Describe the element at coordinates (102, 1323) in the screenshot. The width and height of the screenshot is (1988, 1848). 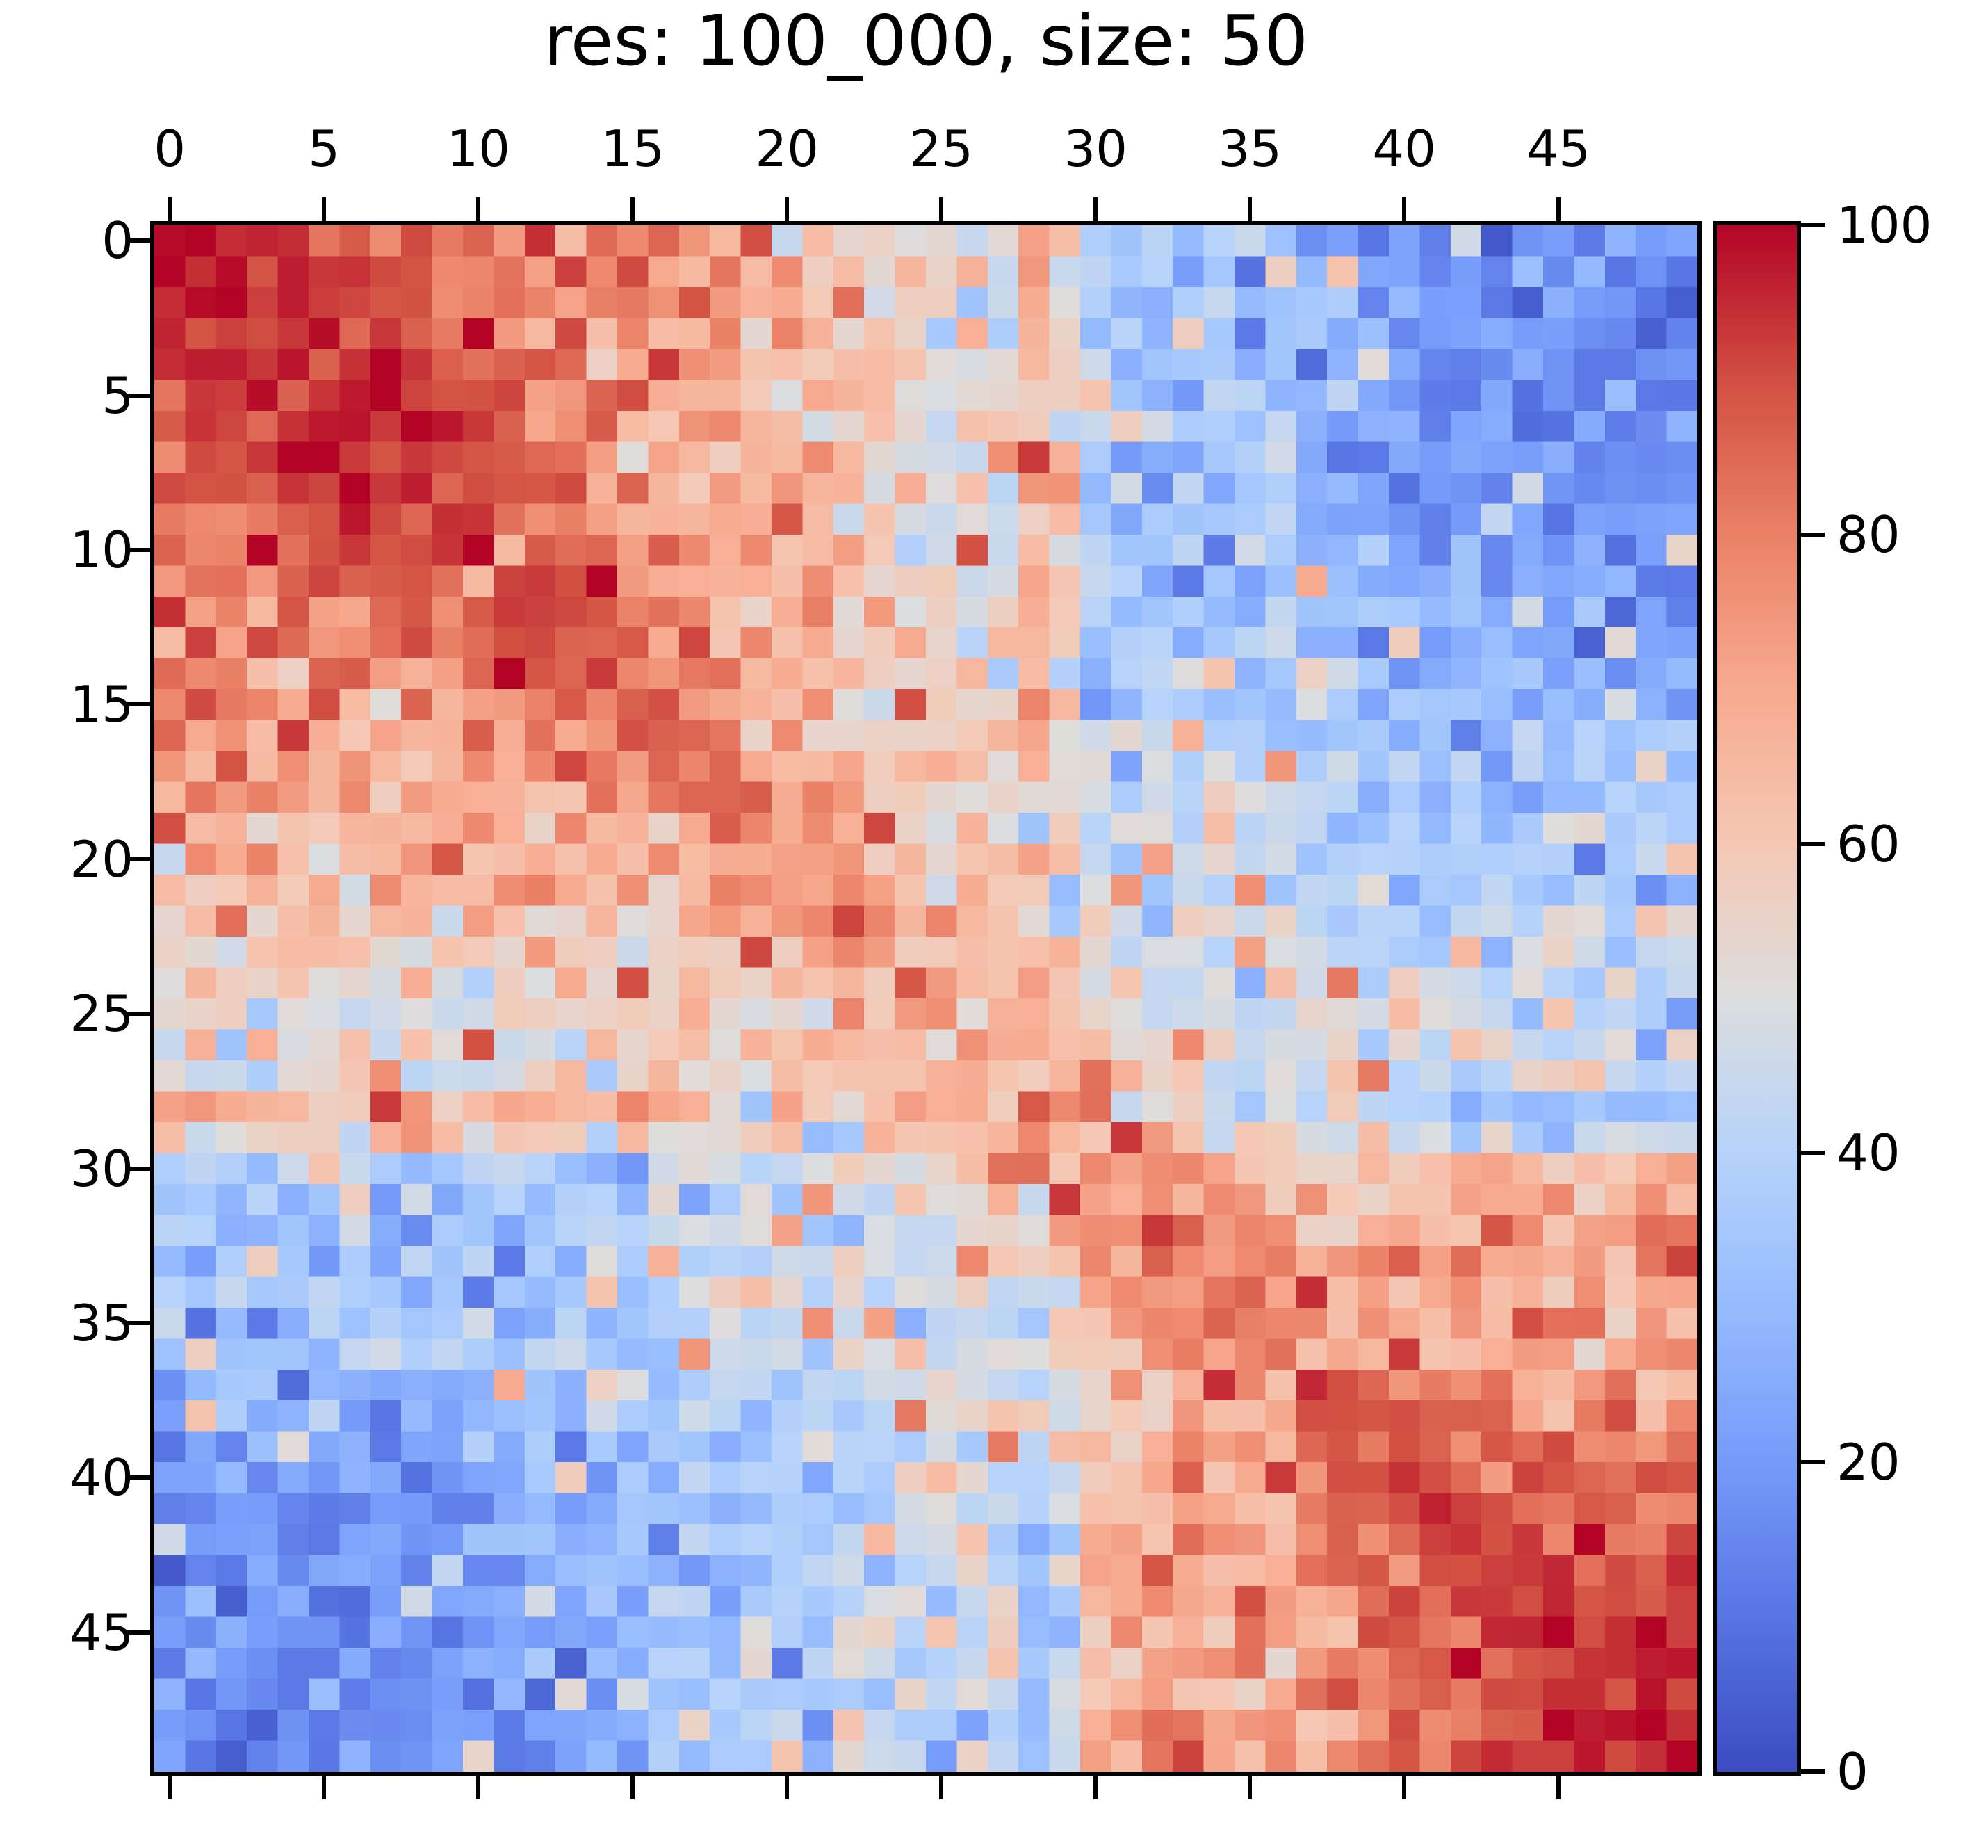
I see `y-tick-label: 35` at that location.